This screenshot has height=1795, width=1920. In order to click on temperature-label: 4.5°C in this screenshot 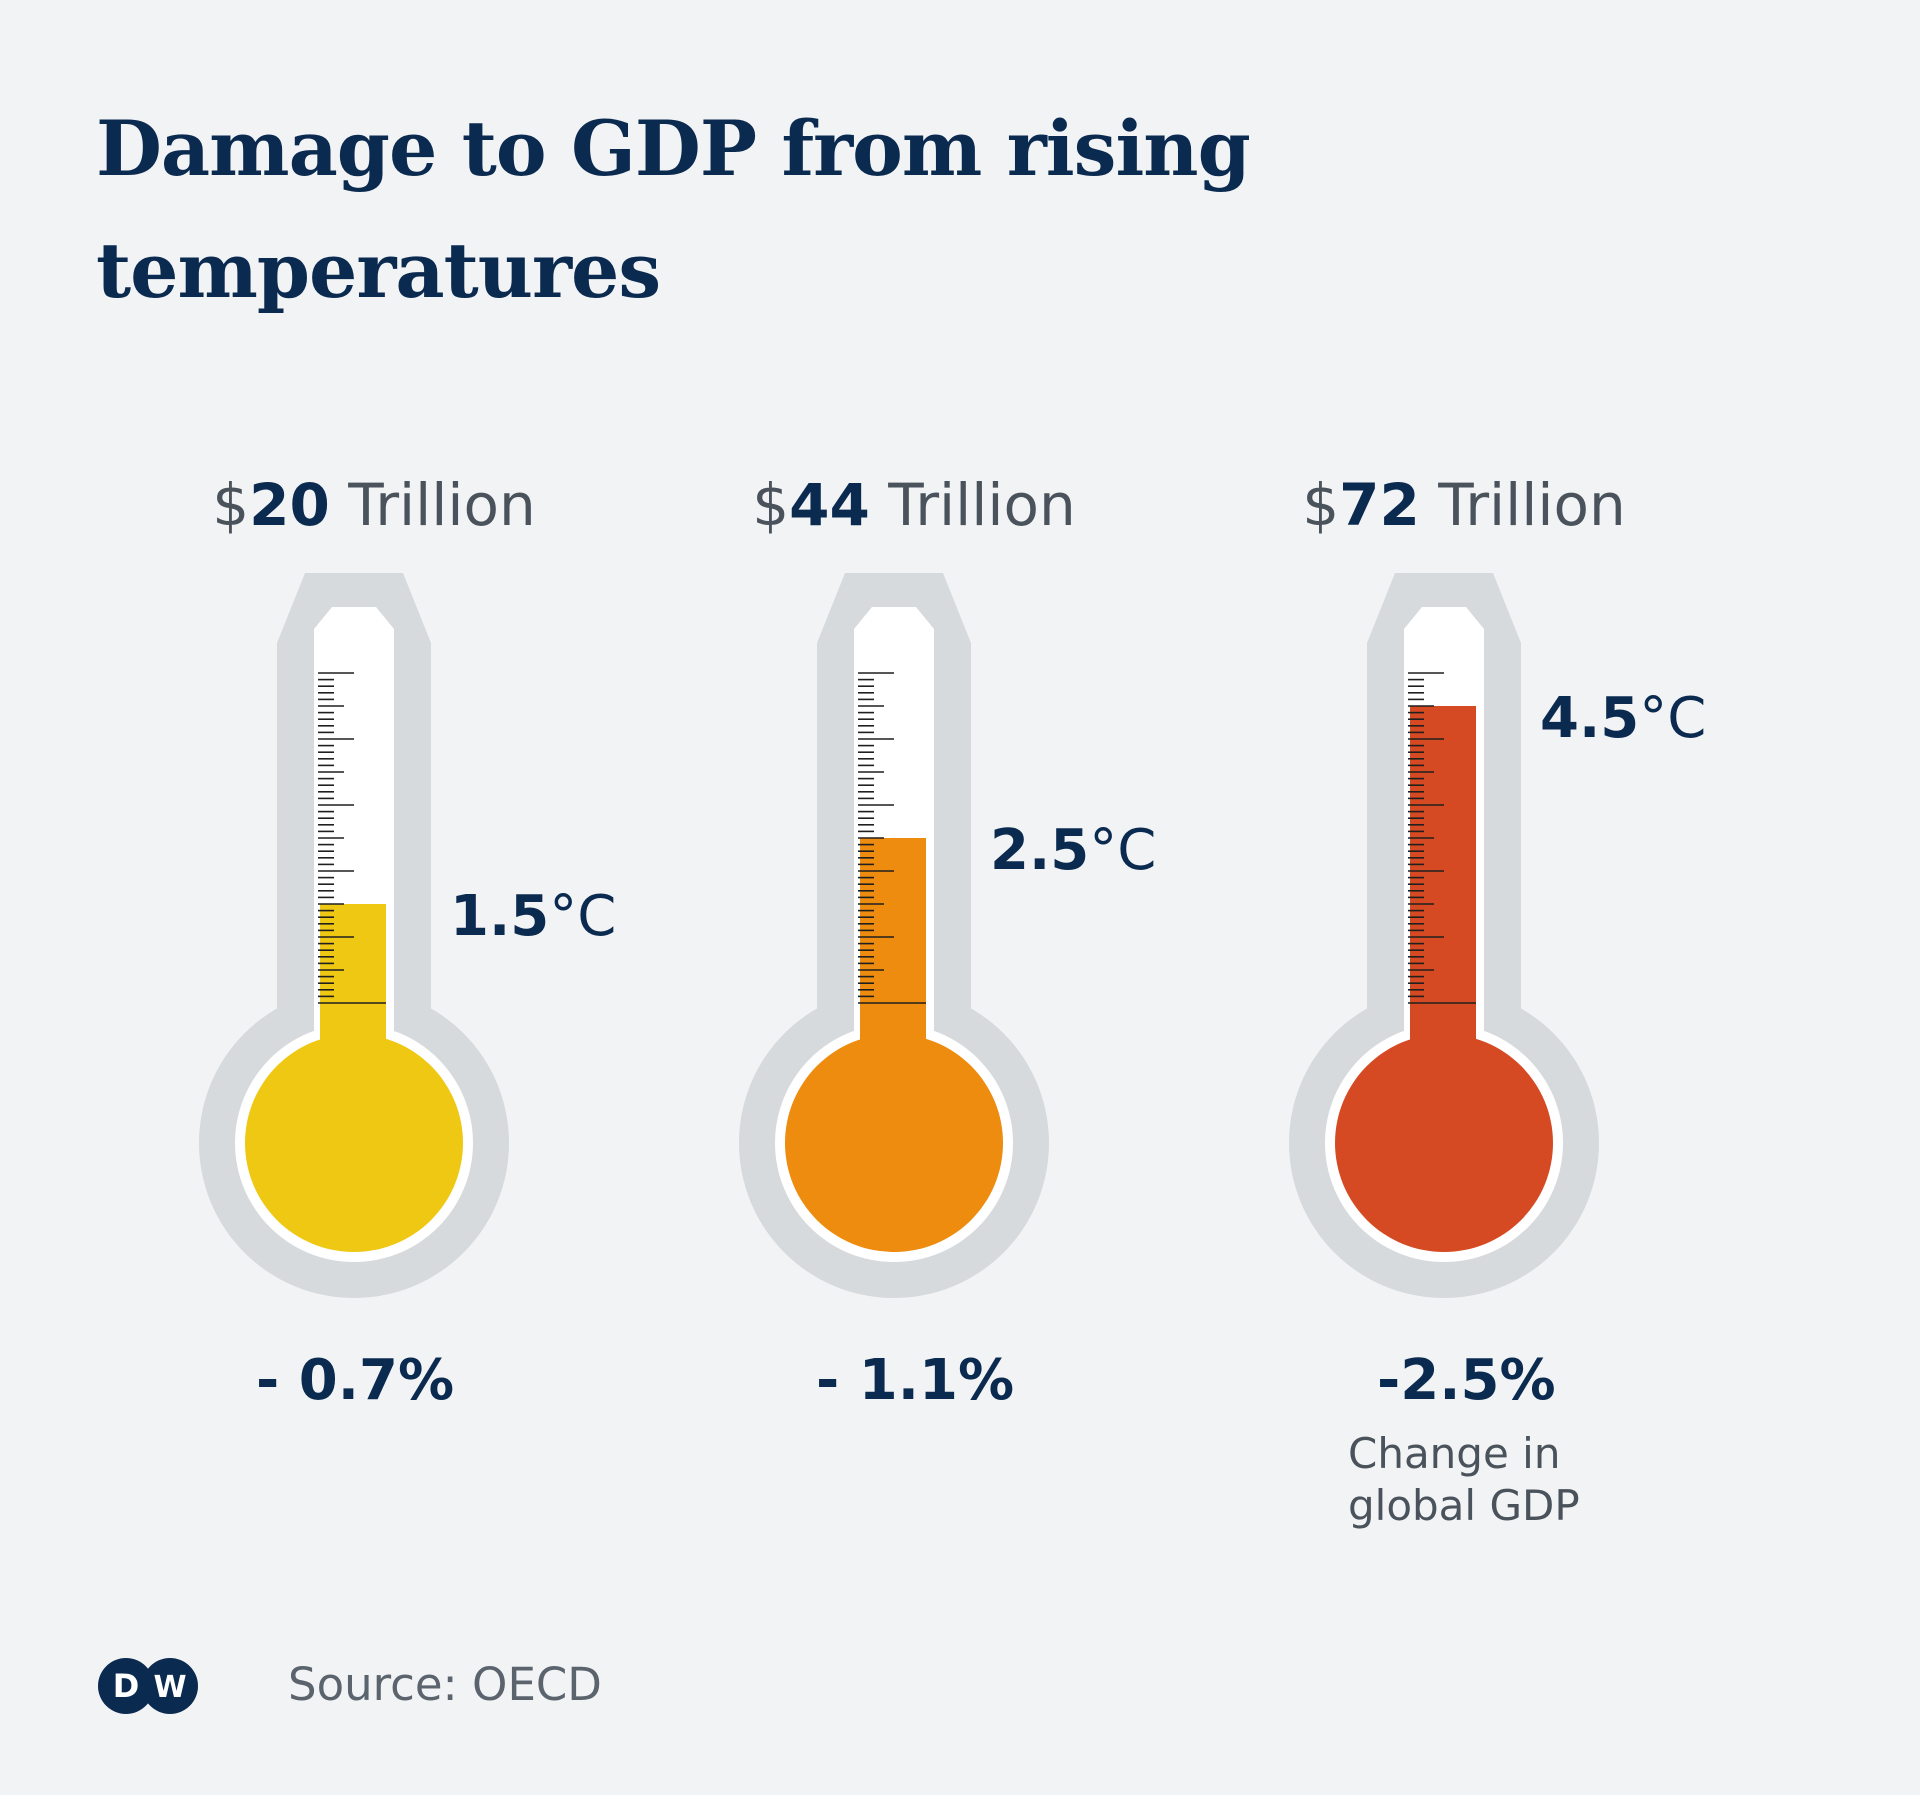, I will do `click(1623, 718)`.